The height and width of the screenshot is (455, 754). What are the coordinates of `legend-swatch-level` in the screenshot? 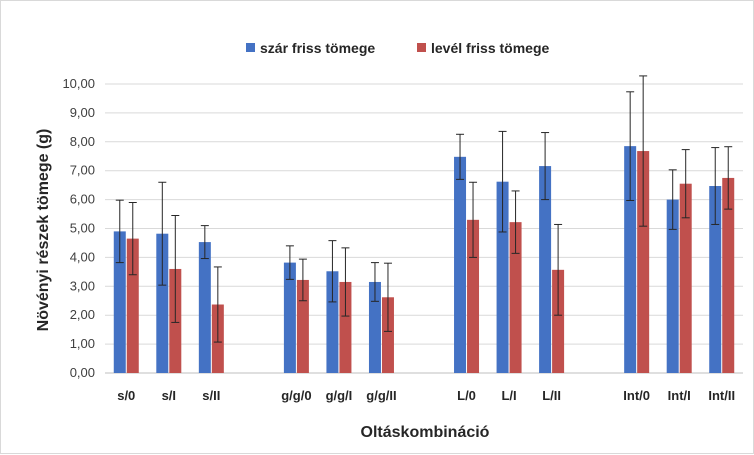 It's located at (421, 47).